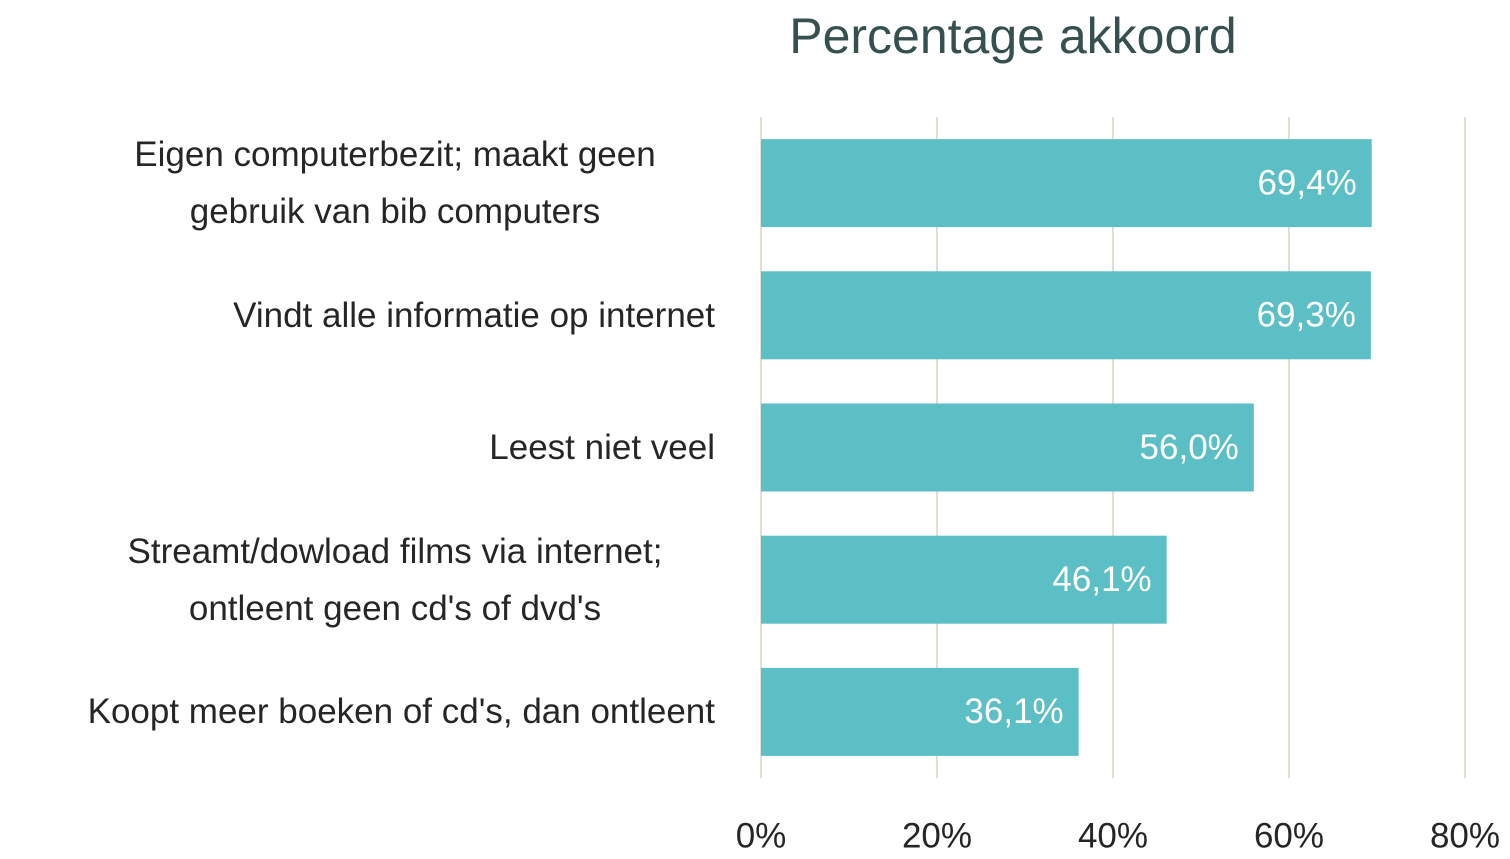  I want to click on category-label-box: Koopt meer boeken of cd's, dan ontleent, so click(357, 712).